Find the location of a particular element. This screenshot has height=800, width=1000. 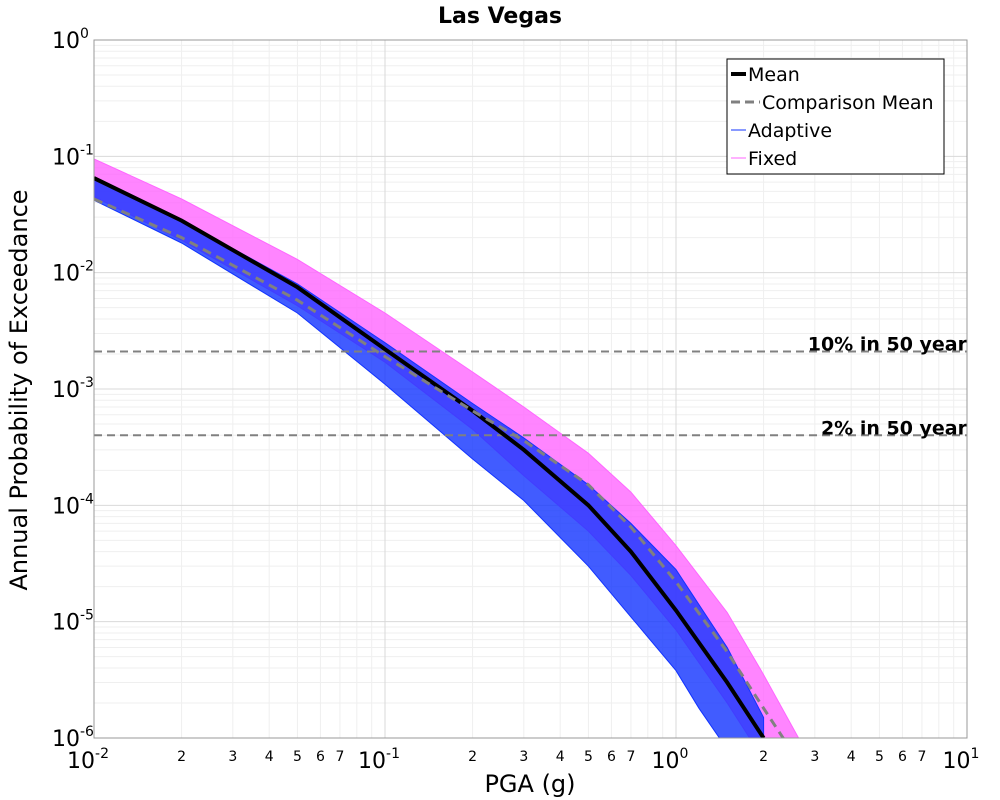

y-tick-label: 10⁻⁵ is located at coordinates (73, 622).